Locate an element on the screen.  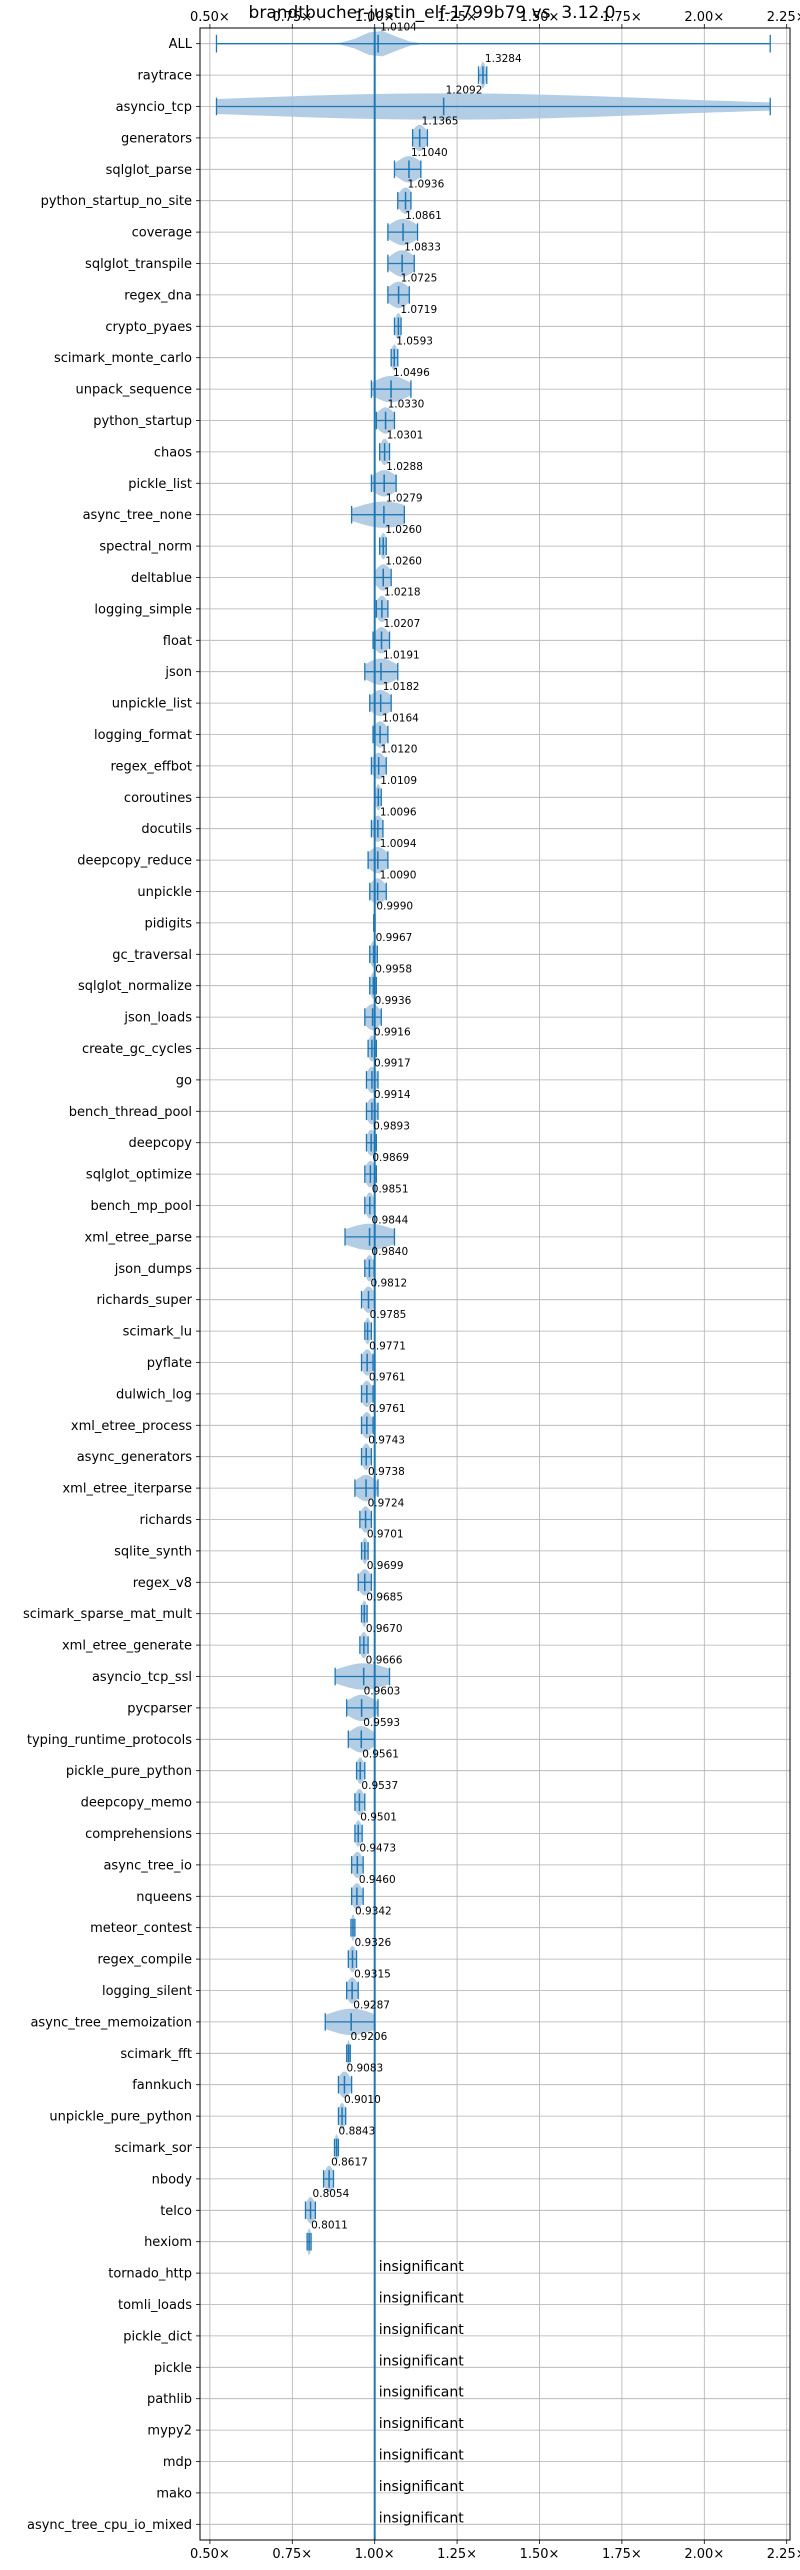
value-label: 1.0725 is located at coordinates (419, 279).